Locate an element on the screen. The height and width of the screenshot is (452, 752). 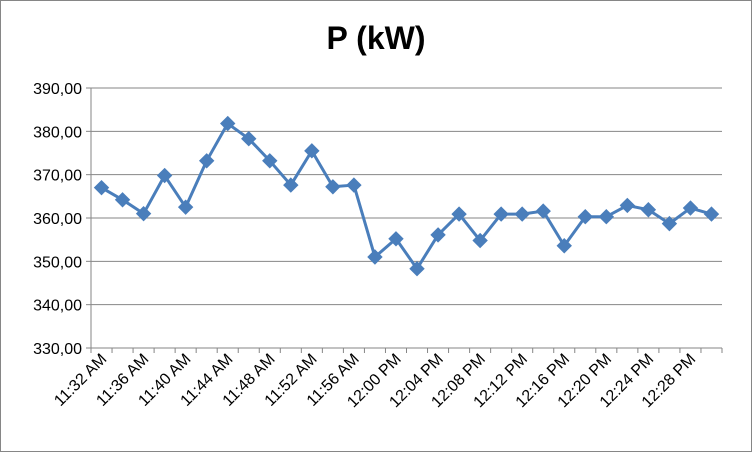
chart-title: P (kW) is located at coordinates (376, 38).